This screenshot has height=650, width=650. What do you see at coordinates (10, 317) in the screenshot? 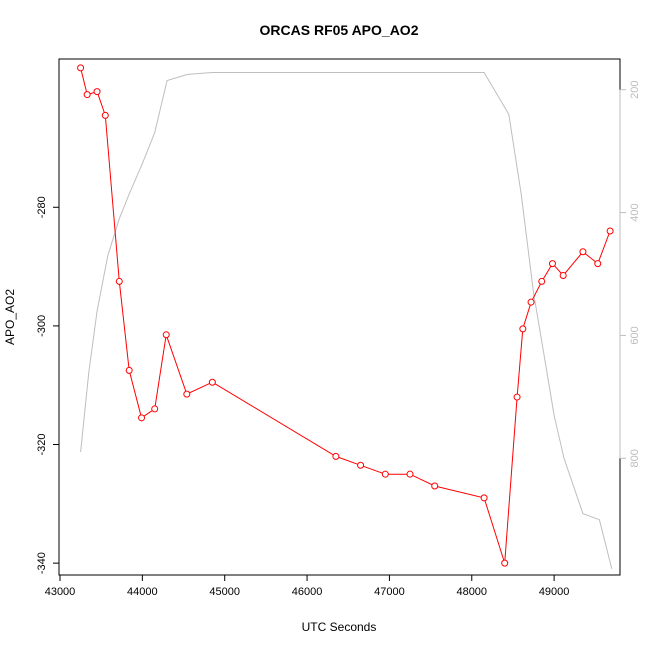
I see `y-axis-label: APO_AO2` at bounding box center [10, 317].